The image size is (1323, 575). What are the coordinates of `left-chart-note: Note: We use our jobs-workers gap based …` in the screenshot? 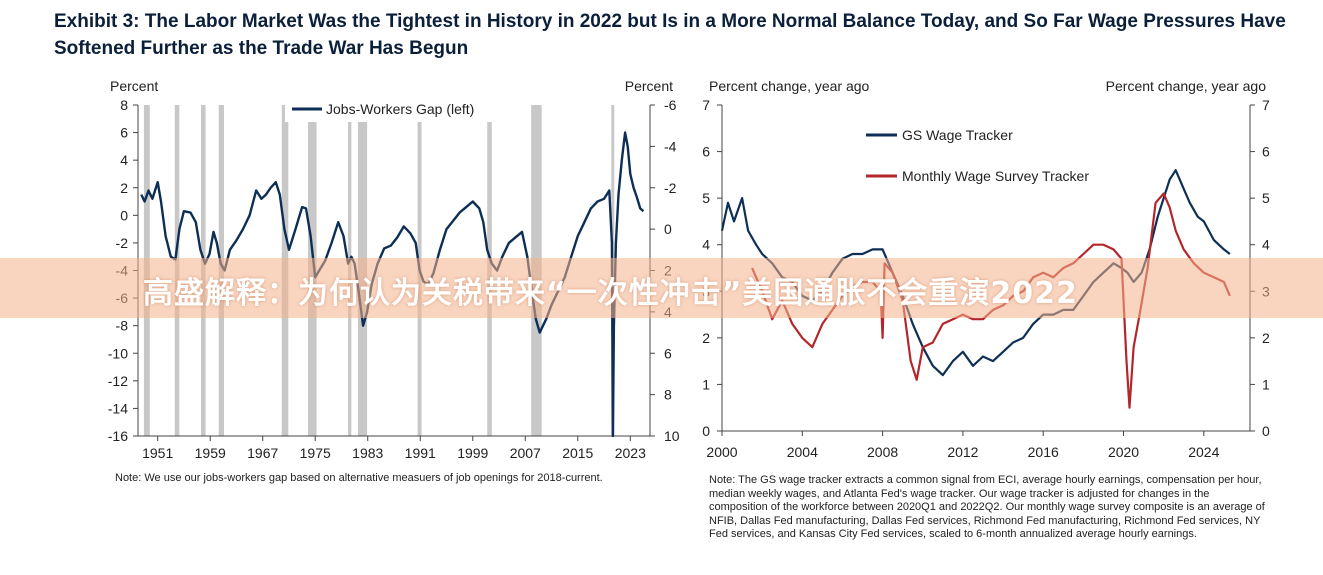 It's located at (359, 478).